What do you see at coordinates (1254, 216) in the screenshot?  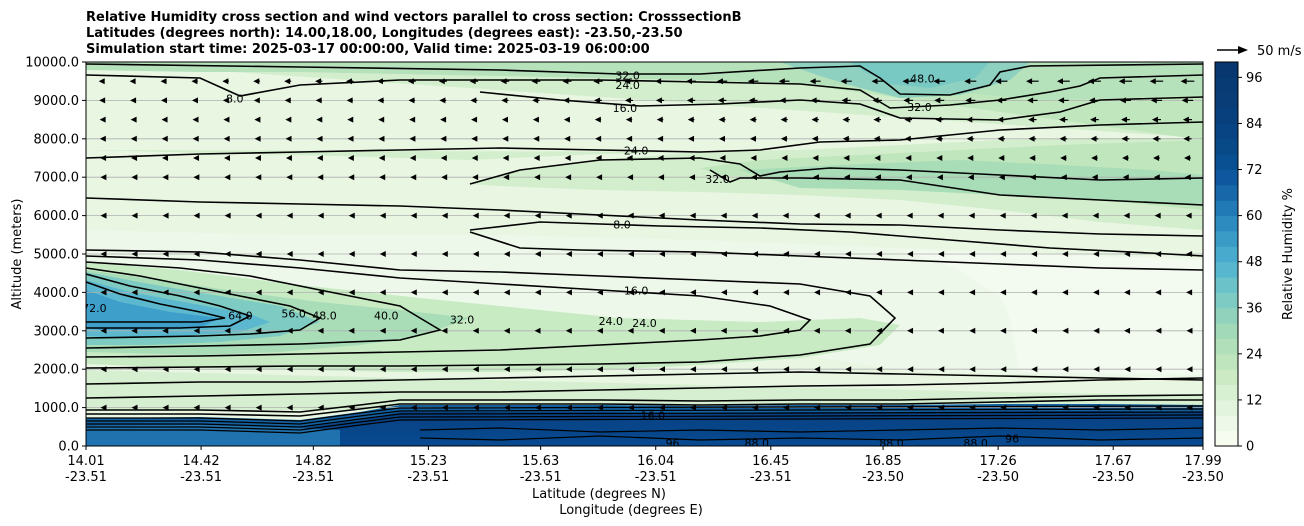 I see `colorbar-tick-label: 60` at bounding box center [1254, 216].